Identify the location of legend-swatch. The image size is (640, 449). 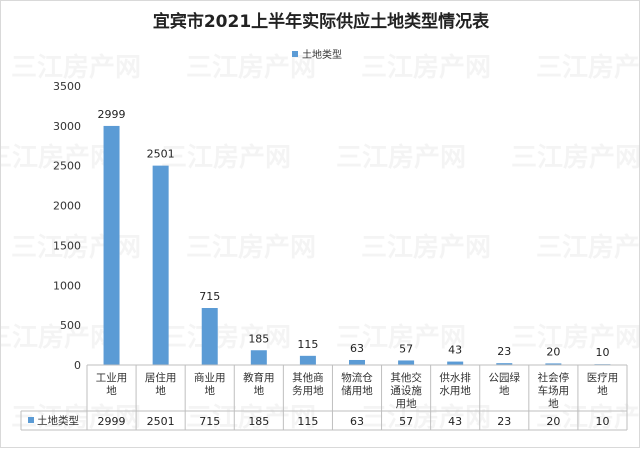
(295, 54).